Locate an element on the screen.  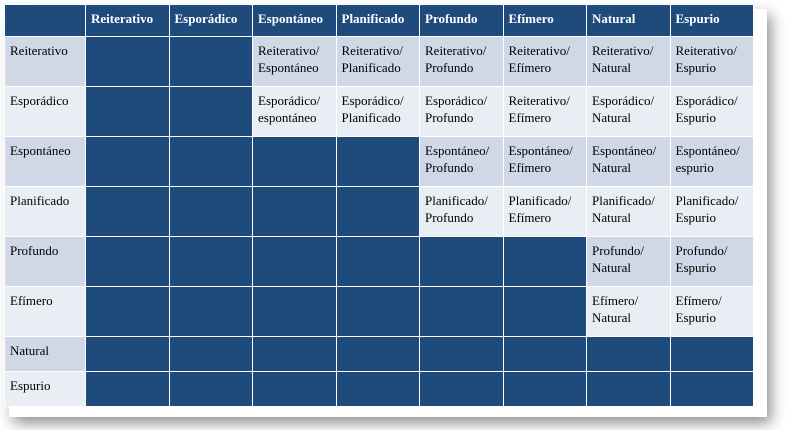
corner-cell is located at coordinates (45, 20).